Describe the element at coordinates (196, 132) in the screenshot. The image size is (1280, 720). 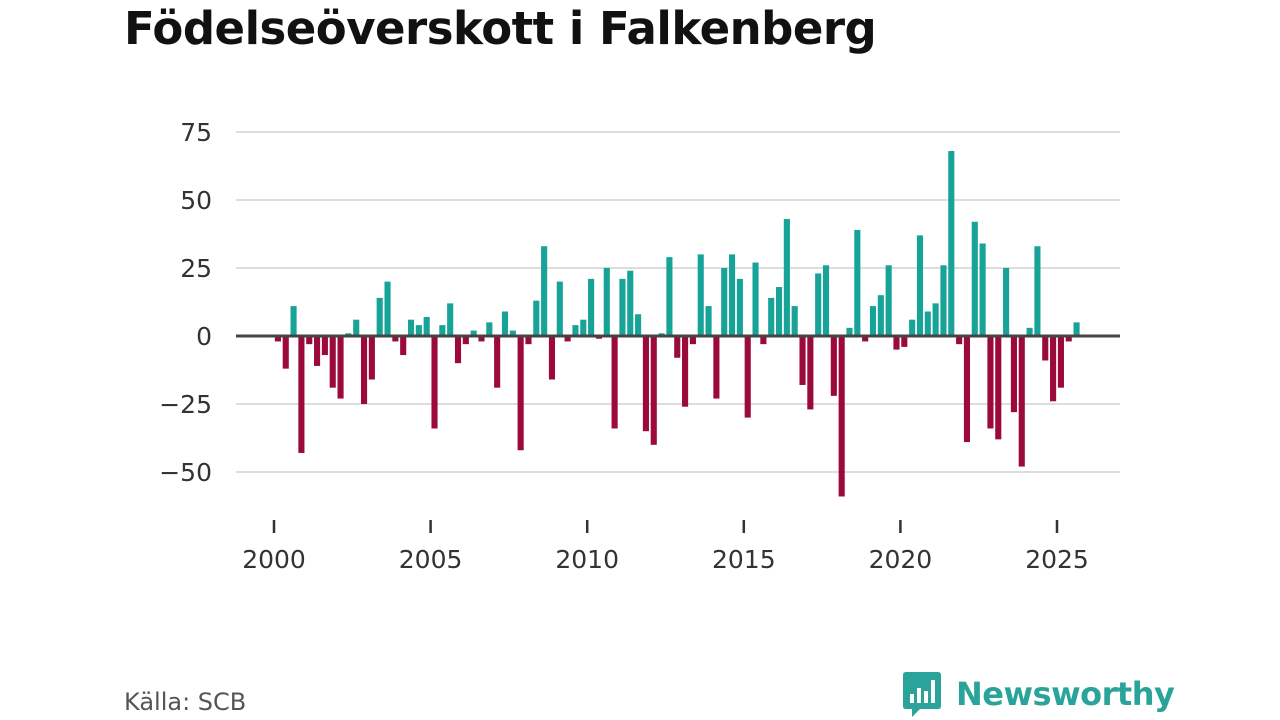
I see `y-tick-label: 75` at that location.